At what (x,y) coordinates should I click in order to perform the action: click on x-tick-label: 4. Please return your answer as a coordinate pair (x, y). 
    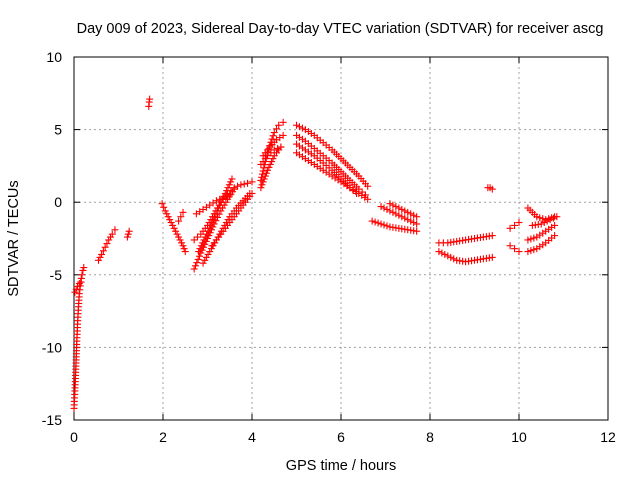
    Looking at the image, I should click on (252, 437).